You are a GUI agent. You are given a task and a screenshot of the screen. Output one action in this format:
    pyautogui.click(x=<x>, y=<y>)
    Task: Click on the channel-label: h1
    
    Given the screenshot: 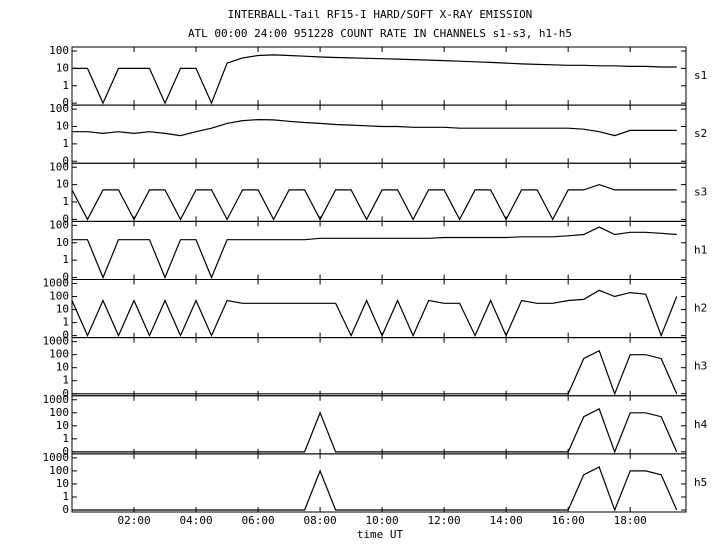 What is the action you would take?
    pyautogui.click(x=700, y=249)
    